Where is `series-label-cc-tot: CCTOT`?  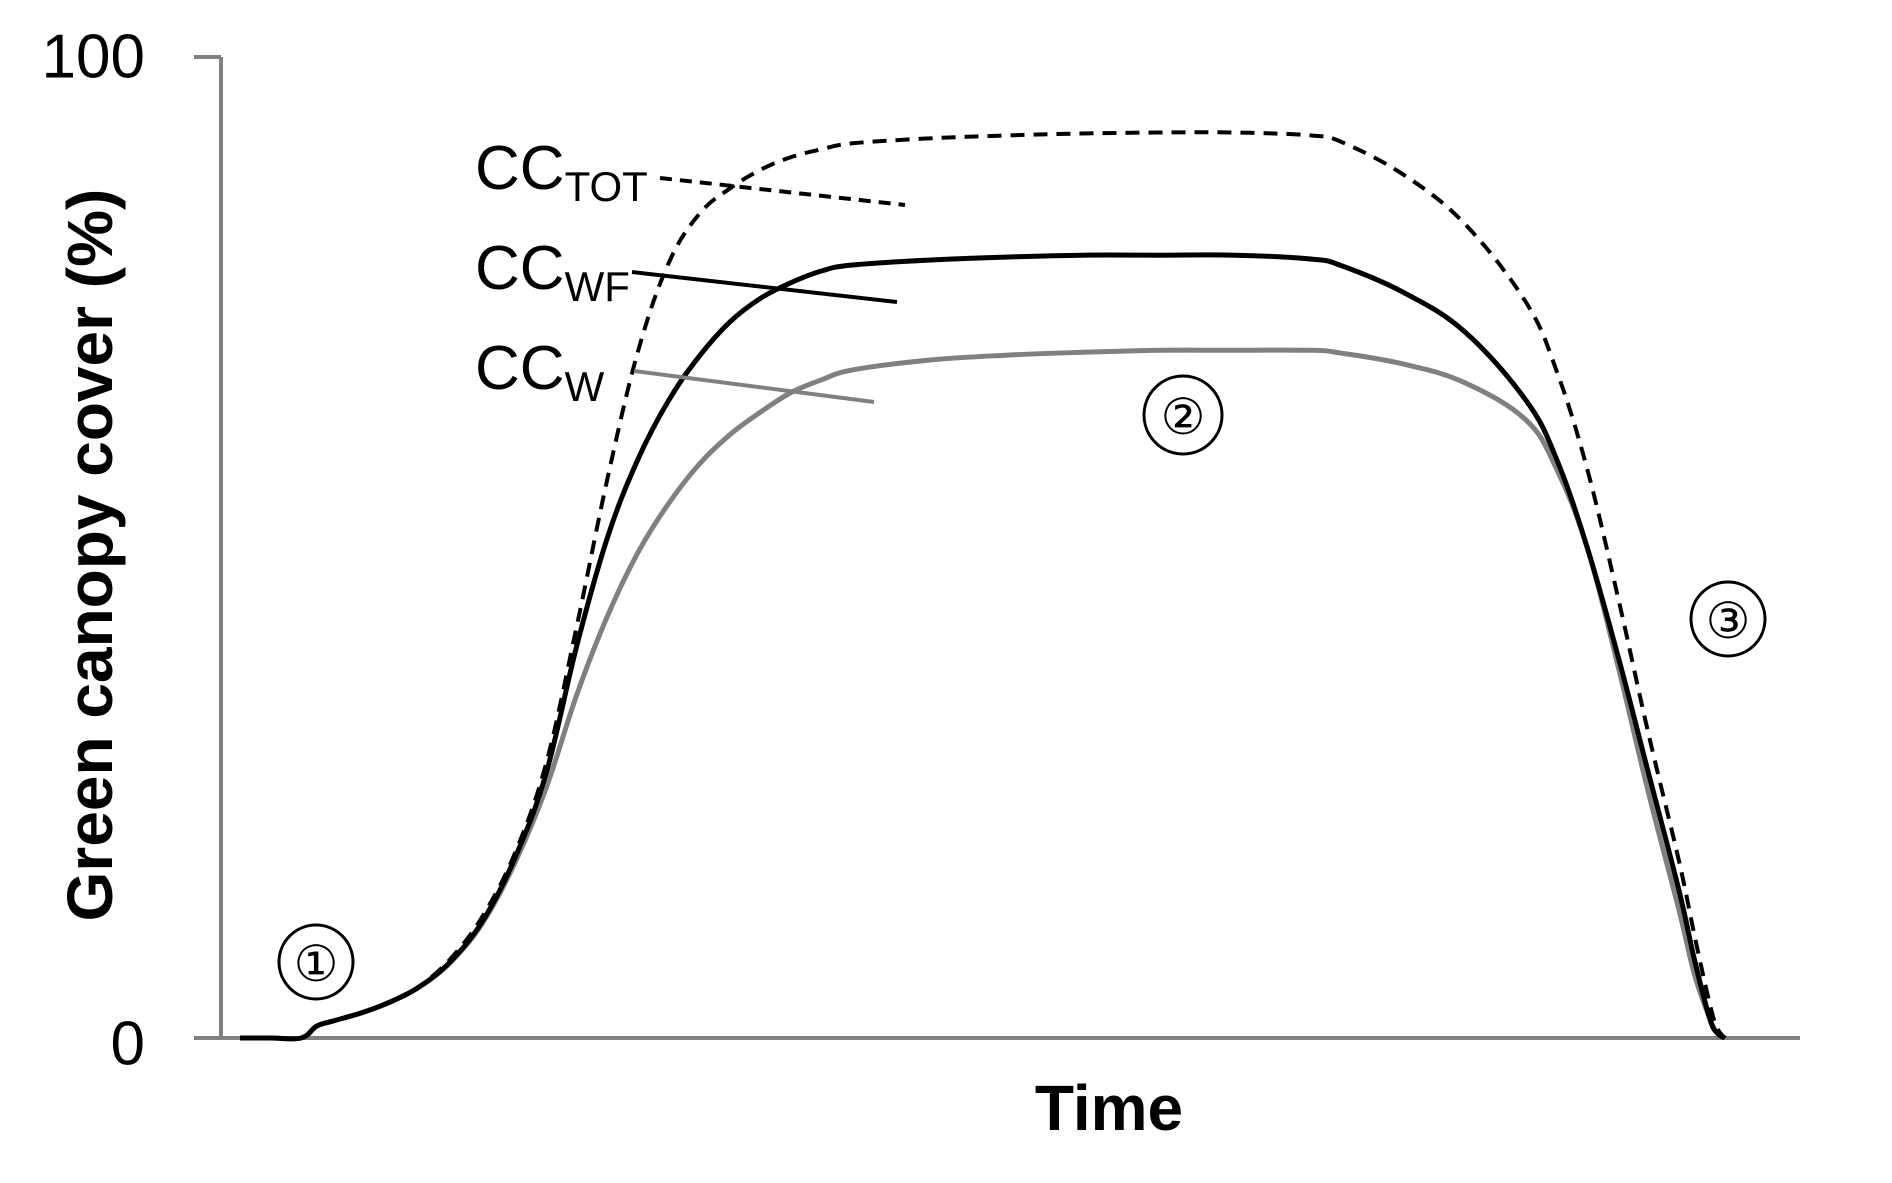 series-label-cc-tot: CCTOT is located at coordinates (690, 172).